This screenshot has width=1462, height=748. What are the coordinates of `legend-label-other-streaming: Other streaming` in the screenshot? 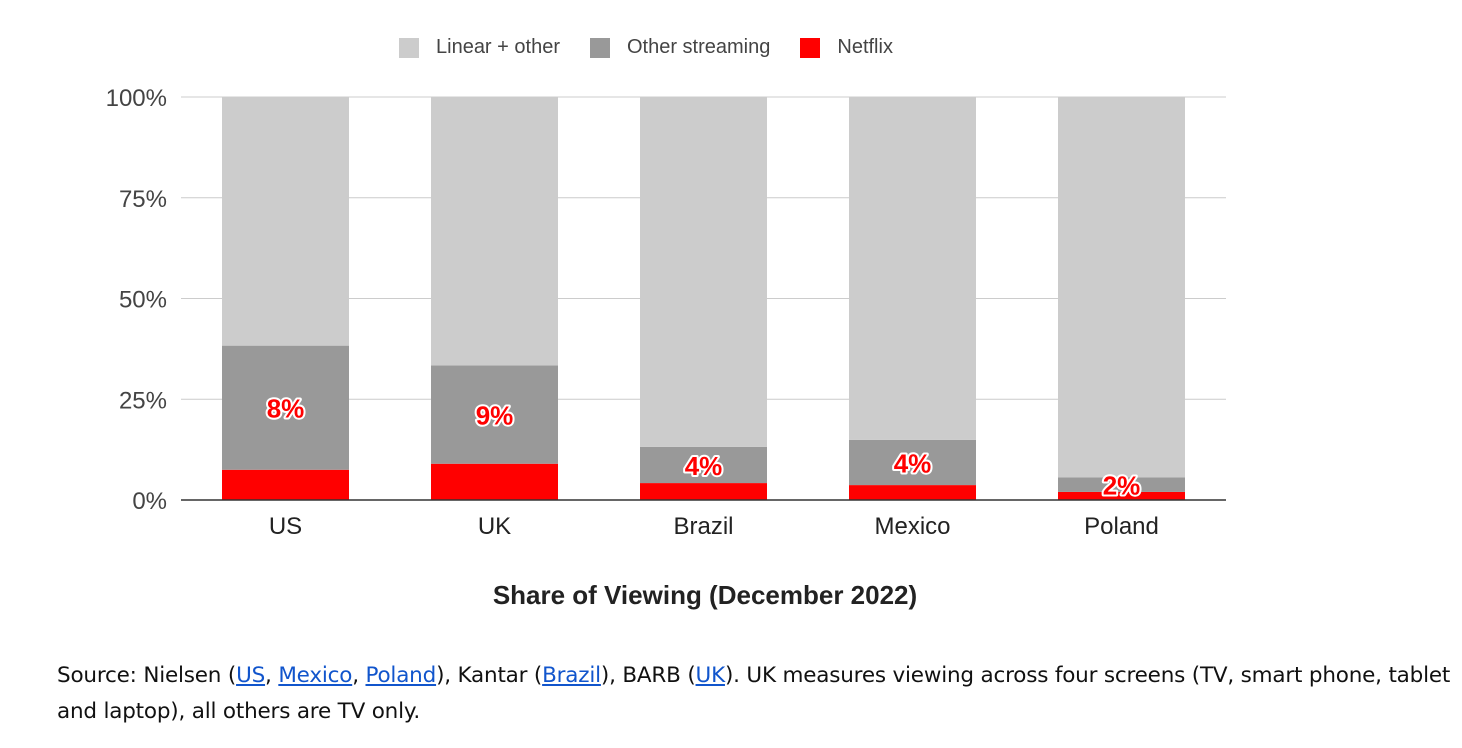 It's located at (698, 47).